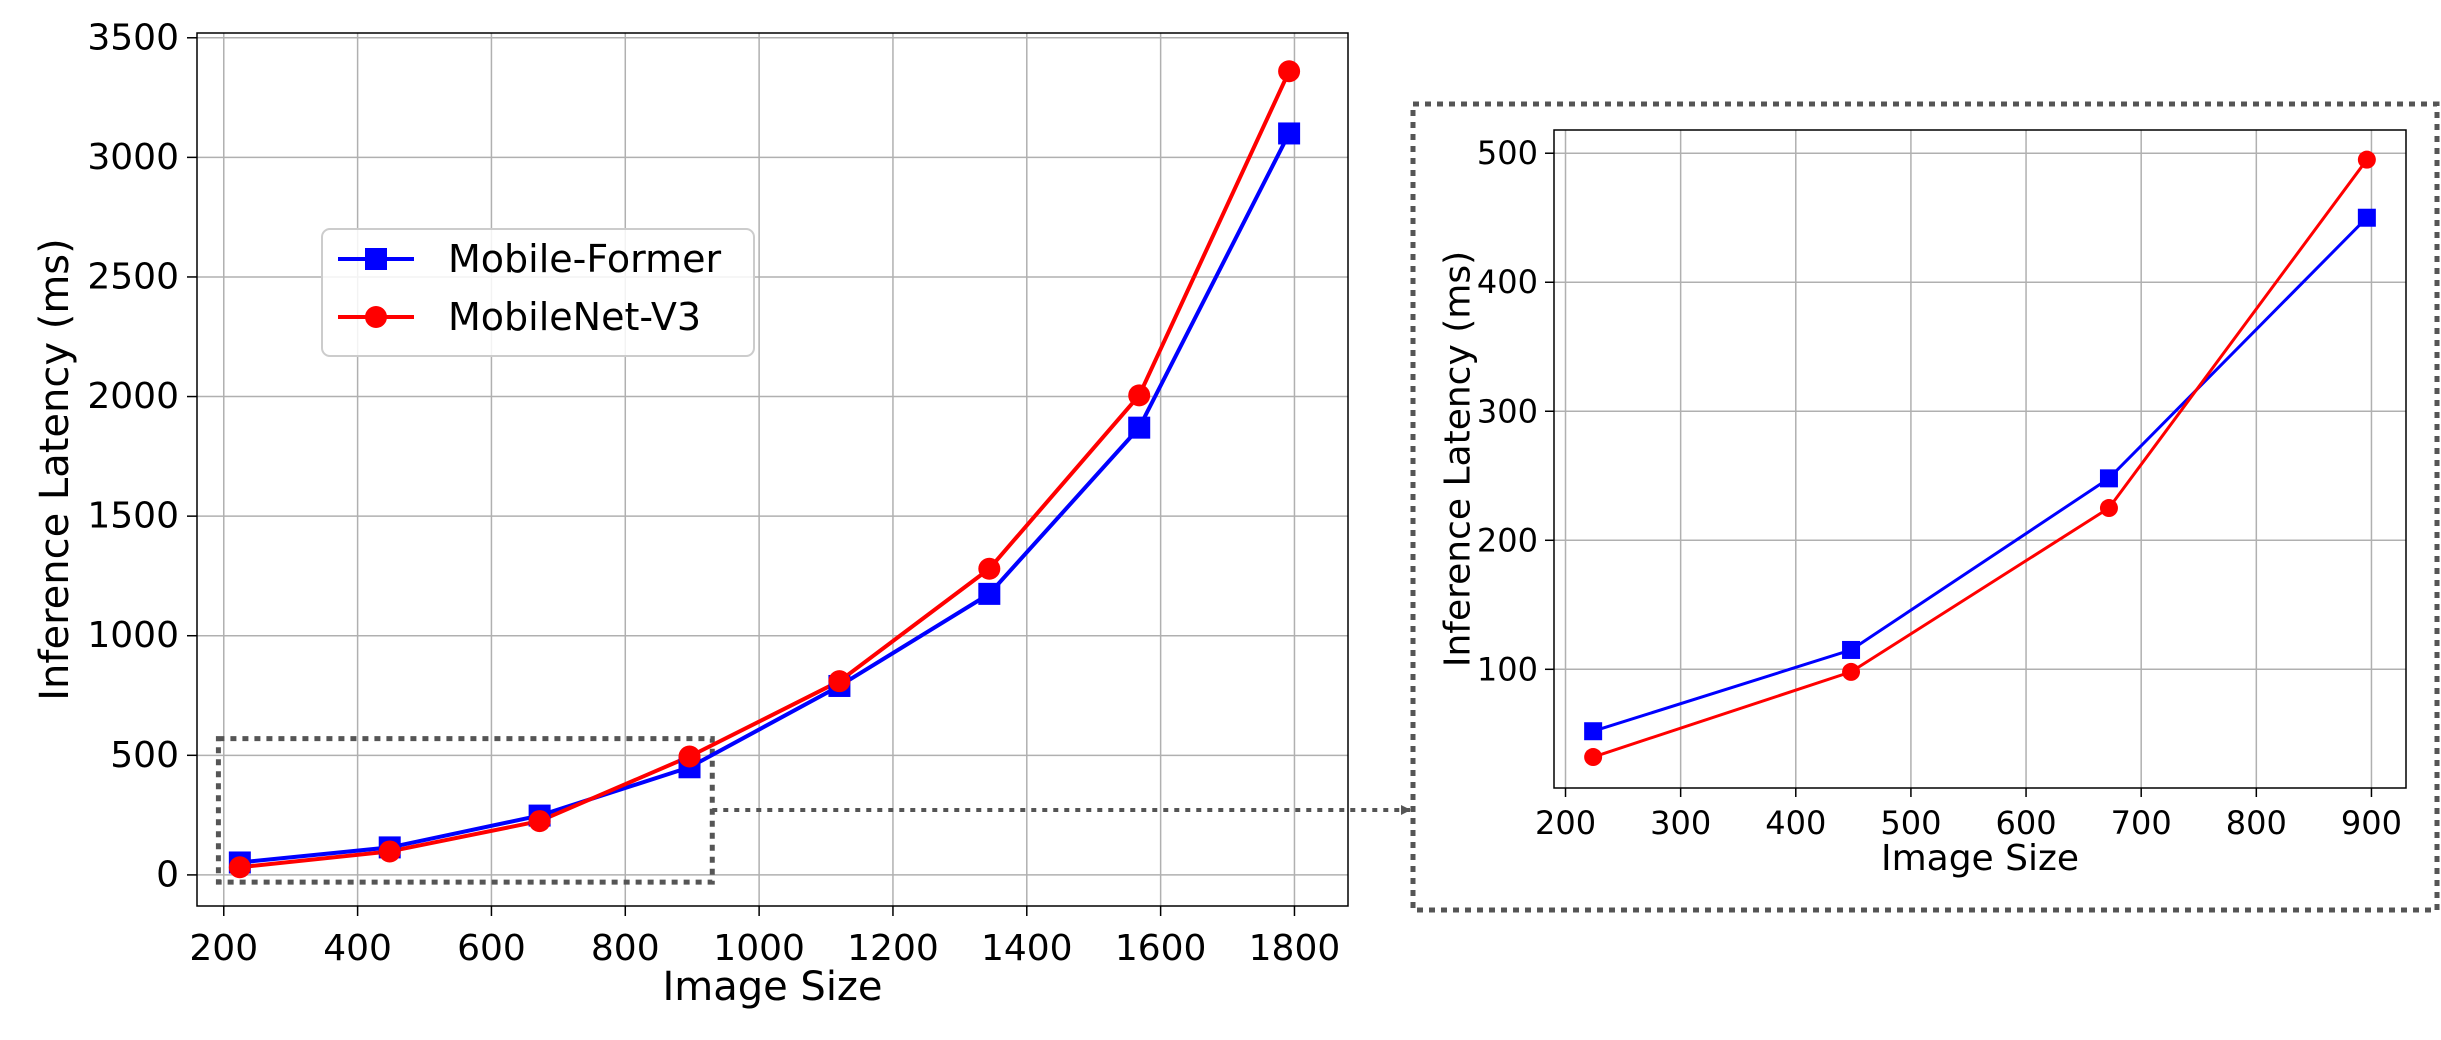 The image size is (2441, 1040). What do you see at coordinates (1458, 459) in the screenshot?
I see `inset-y-axis-label: Inference Latency (ms)` at bounding box center [1458, 459].